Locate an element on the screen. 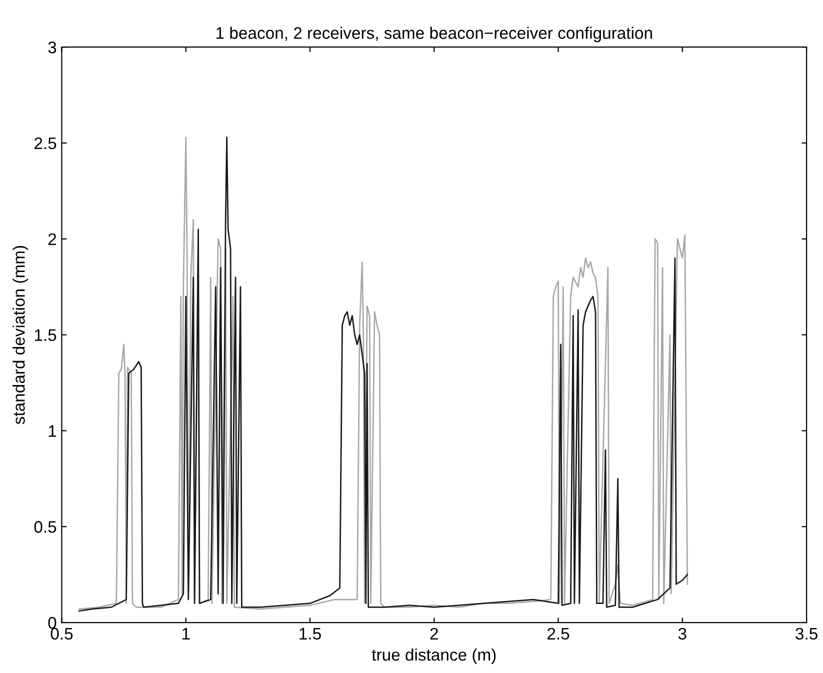 This screenshot has width=823, height=673. y-tick-label: 1 is located at coordinates (52, 431).